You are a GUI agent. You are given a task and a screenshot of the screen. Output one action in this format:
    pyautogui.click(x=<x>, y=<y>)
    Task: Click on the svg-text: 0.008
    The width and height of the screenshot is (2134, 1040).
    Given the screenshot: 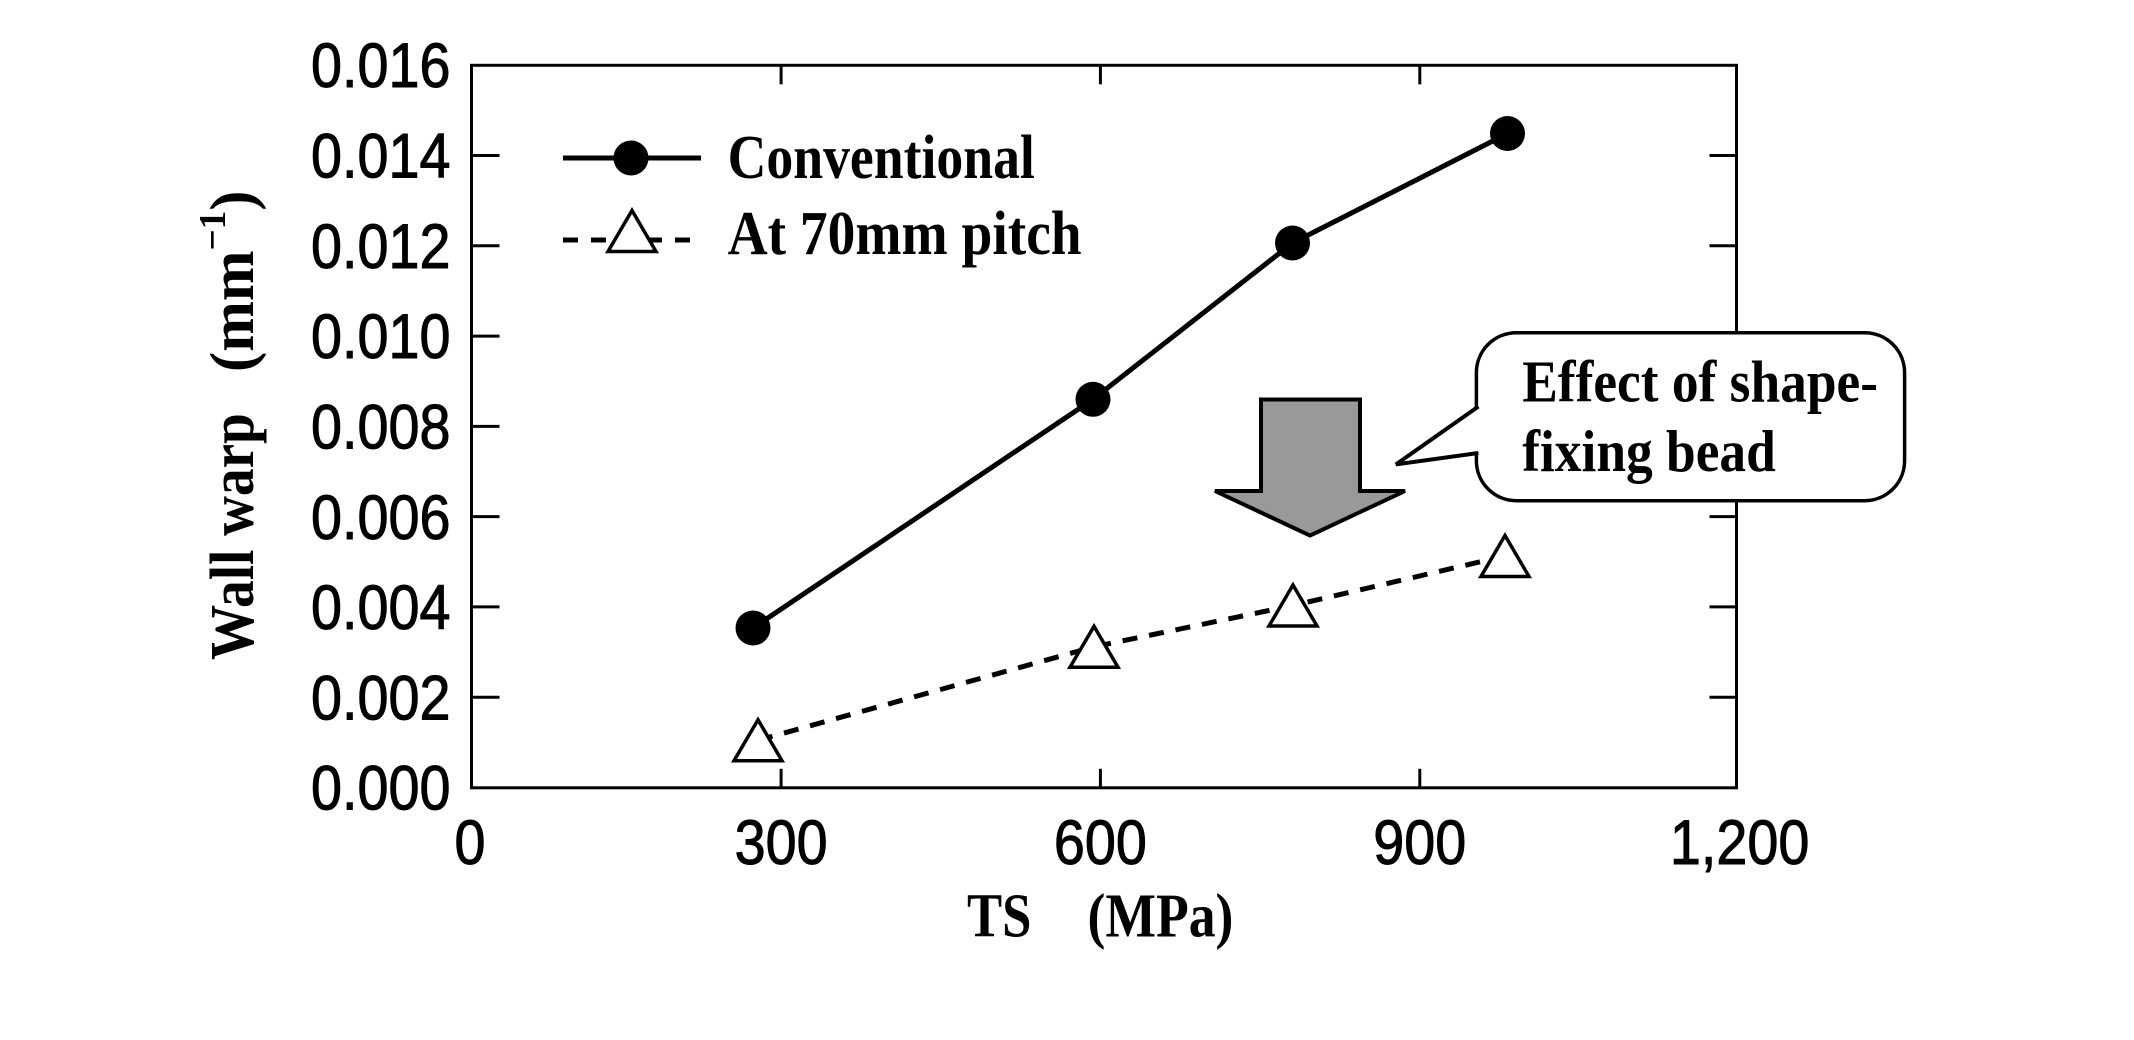 What is the action you would take?
    pyautogui.click(x=380, y=426)
    